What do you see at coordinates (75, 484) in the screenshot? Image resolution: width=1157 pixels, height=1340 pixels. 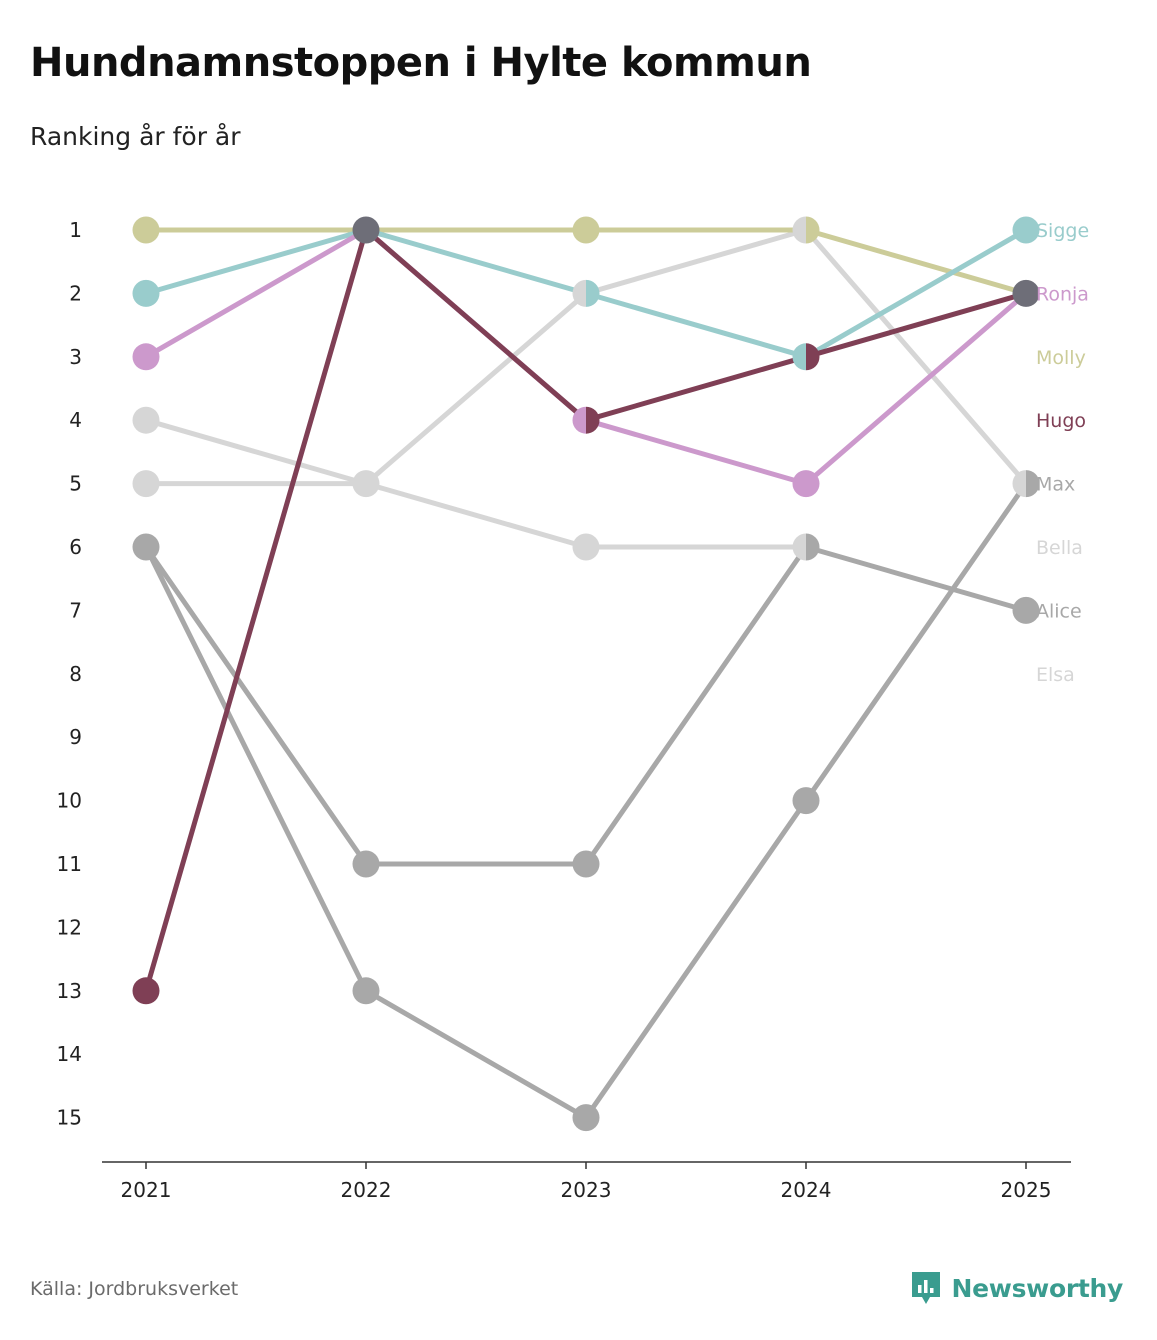 I see `y-tick-label-5: 5` at bounding box center [75, 484].